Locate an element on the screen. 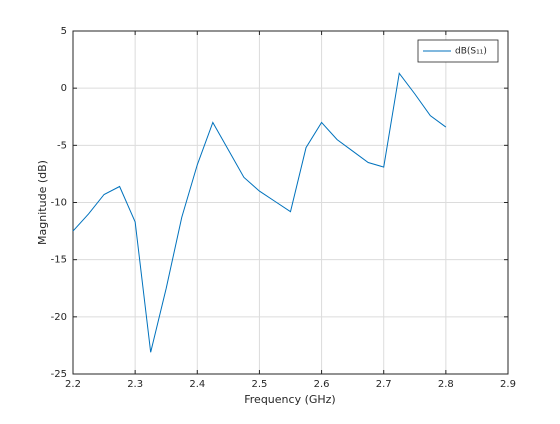 The image size is (560, 424). y-tick-label: -25 is located at coordinates (59, 374).